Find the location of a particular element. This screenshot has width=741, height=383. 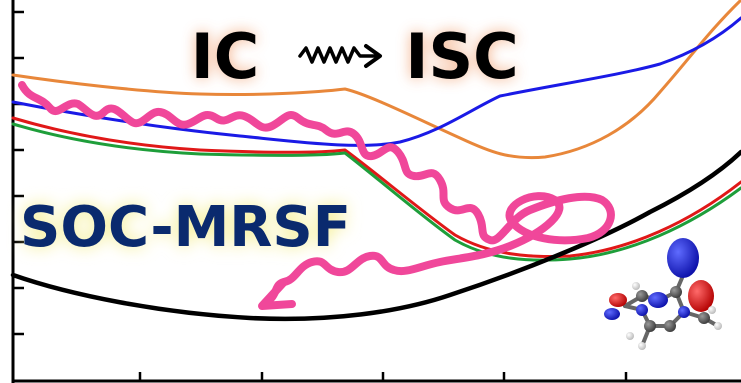

method-label-glow: SOC-MRSF is located at coordinates (185, 227).